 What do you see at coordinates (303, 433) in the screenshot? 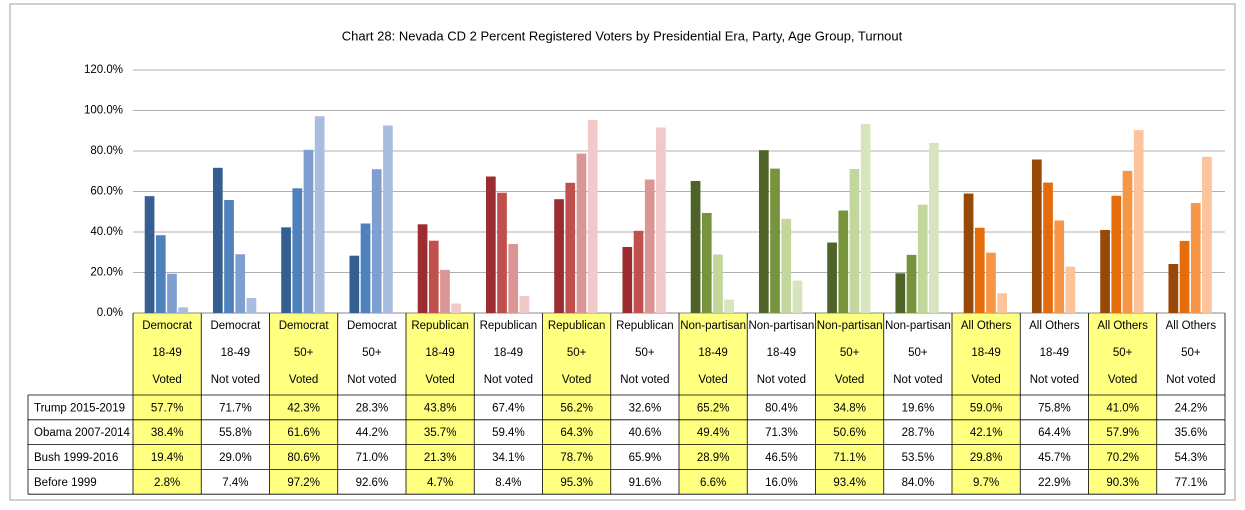
I see `data-label: 61.6%` at bounding box center [303, 433].